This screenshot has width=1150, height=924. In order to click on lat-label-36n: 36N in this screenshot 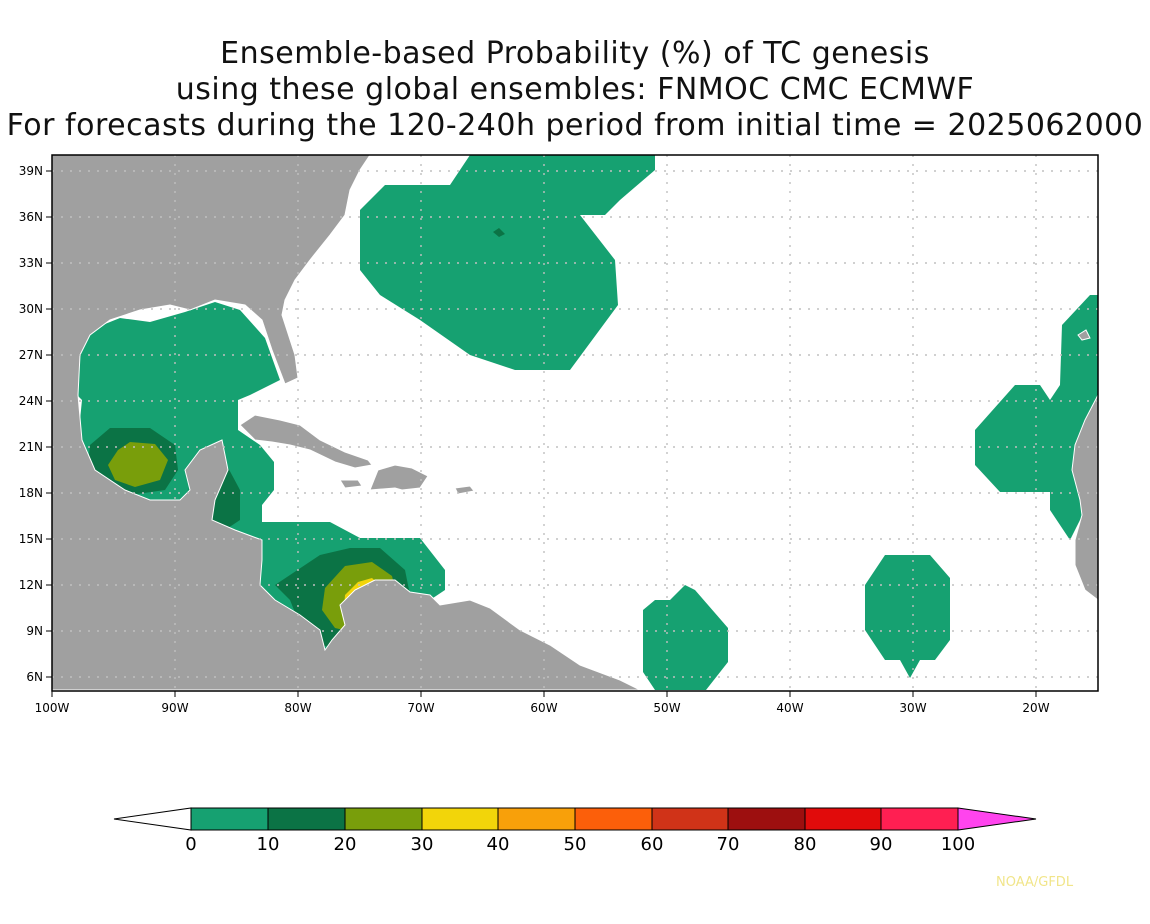, I will do `click(31, 217)`.